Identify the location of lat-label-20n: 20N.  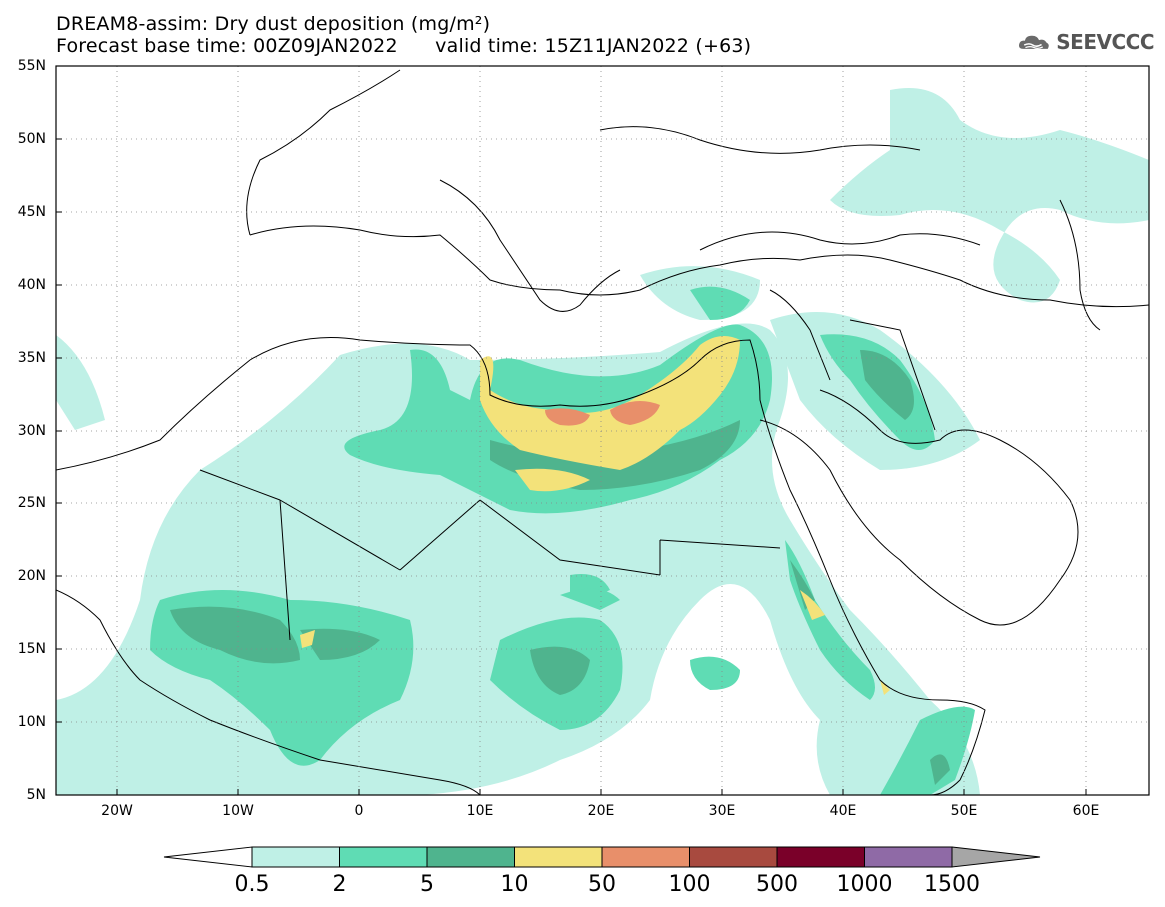
(31, 576).